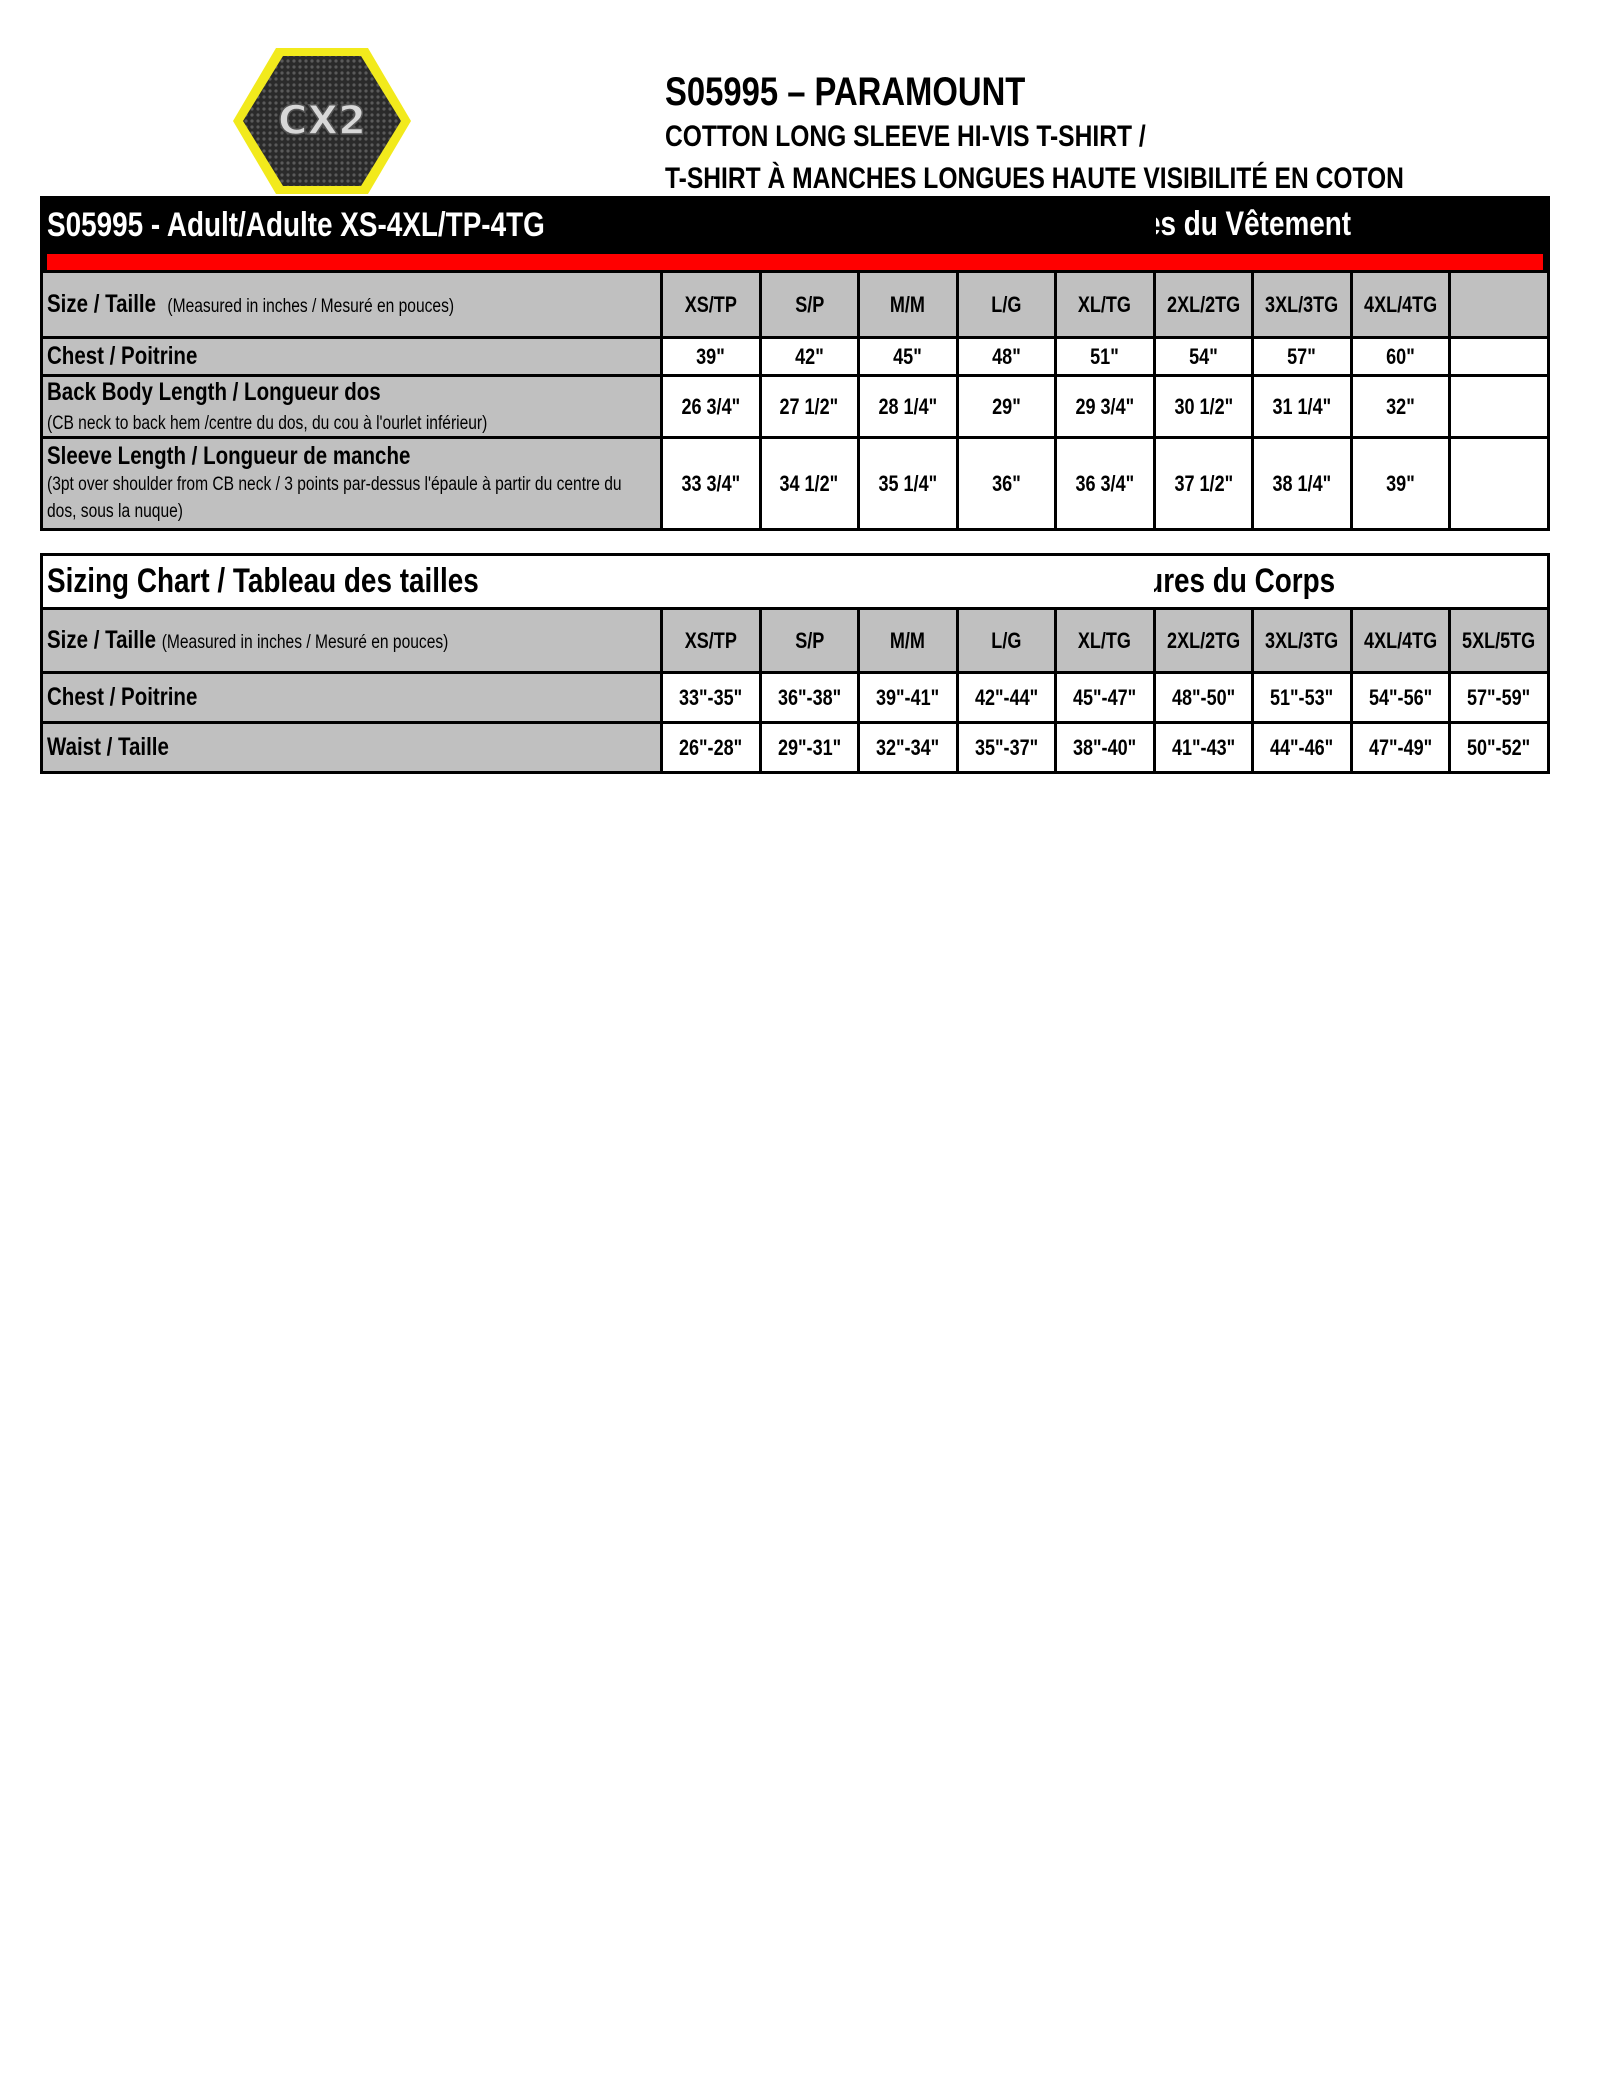 This screenshot has height=2075, width=1600. Describe the element at coordinates (1006, 483) in the screenshot. I see `cell: 36"` at that location.